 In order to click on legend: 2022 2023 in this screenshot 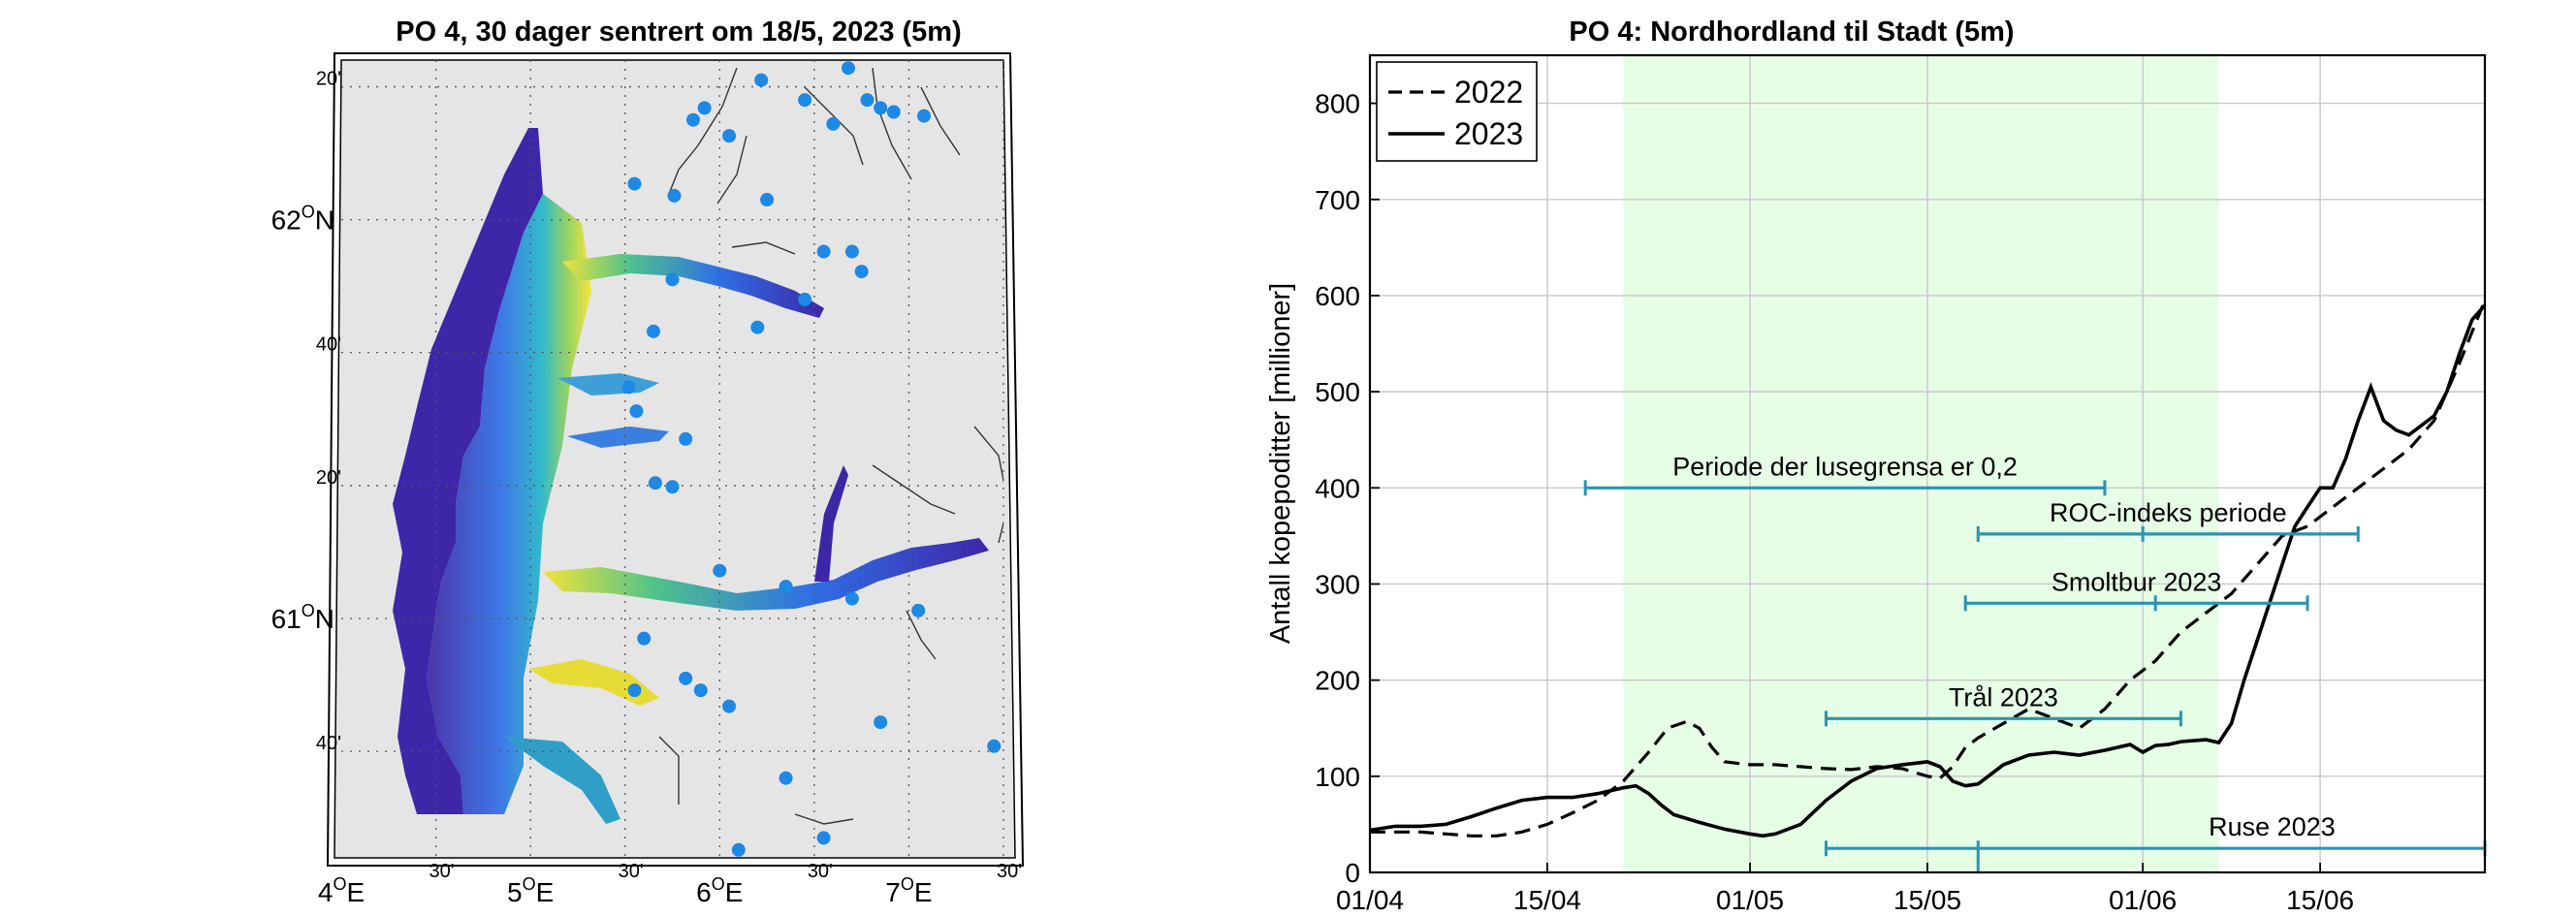, I will do `click(1457, 112)`.